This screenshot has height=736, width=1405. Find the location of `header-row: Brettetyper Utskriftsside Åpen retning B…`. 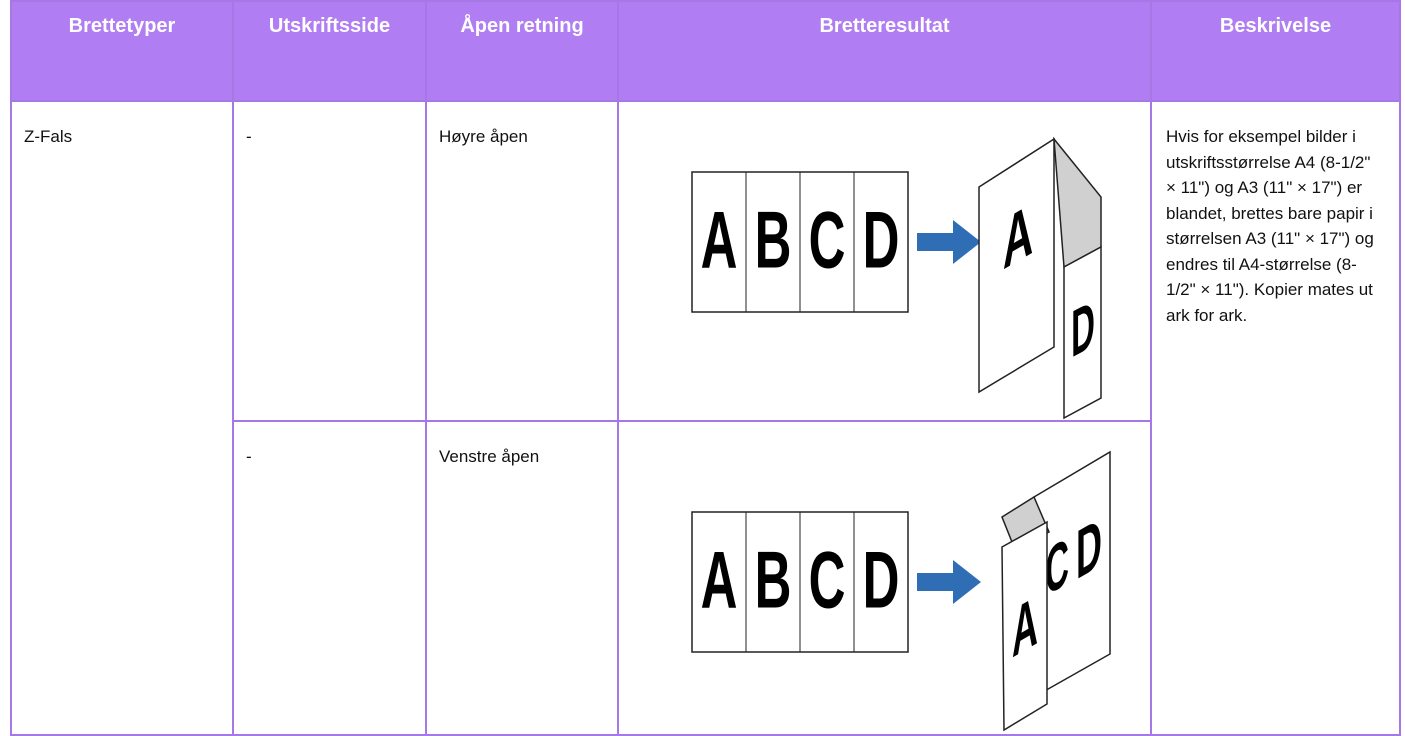

header-row: Brettetyper Utskriftsside Åpen retning B… is located at coordinates (705, 51).